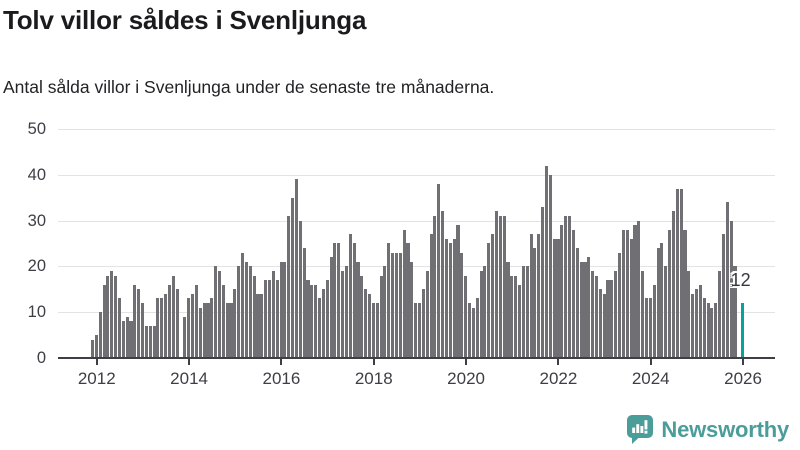 The image size is (800, 450). What do you see at coordinates (36, 312) in the screenshot?
I see `y-axis-label-10: 10` at bounding box center [36, 312].